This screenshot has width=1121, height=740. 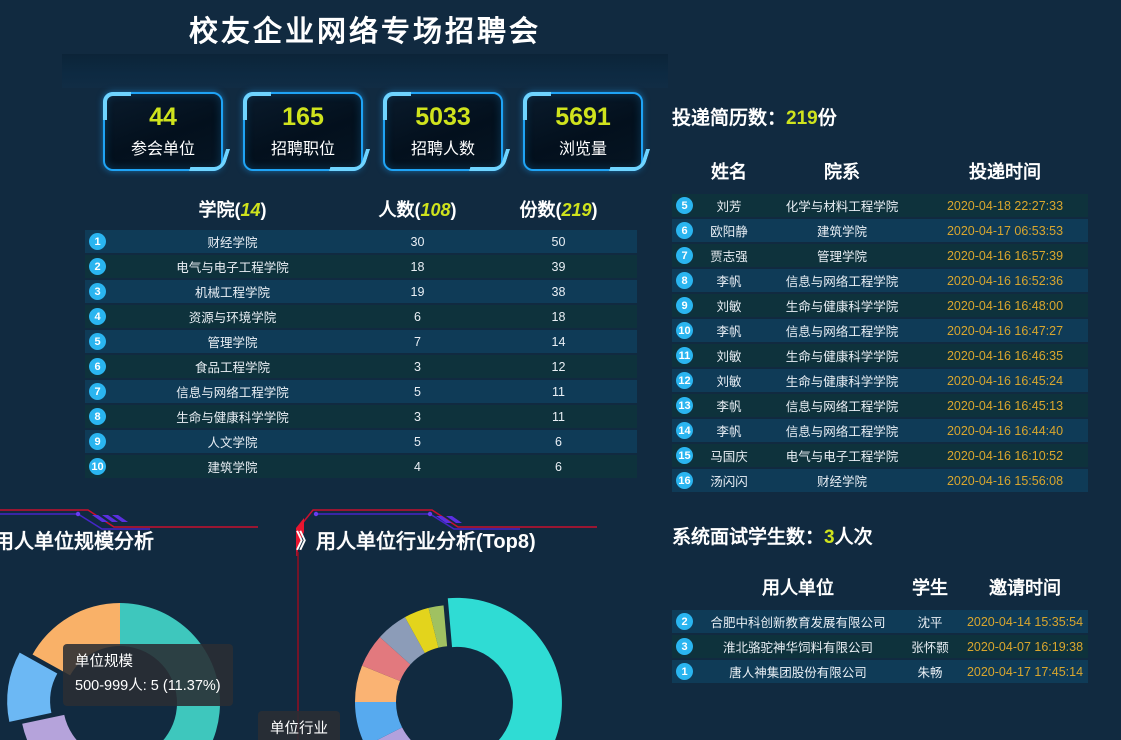 What do you see at coordinates (729, 172) in the screenshot?
I see `name-header: 姓名` at bounding box center [729, 172].